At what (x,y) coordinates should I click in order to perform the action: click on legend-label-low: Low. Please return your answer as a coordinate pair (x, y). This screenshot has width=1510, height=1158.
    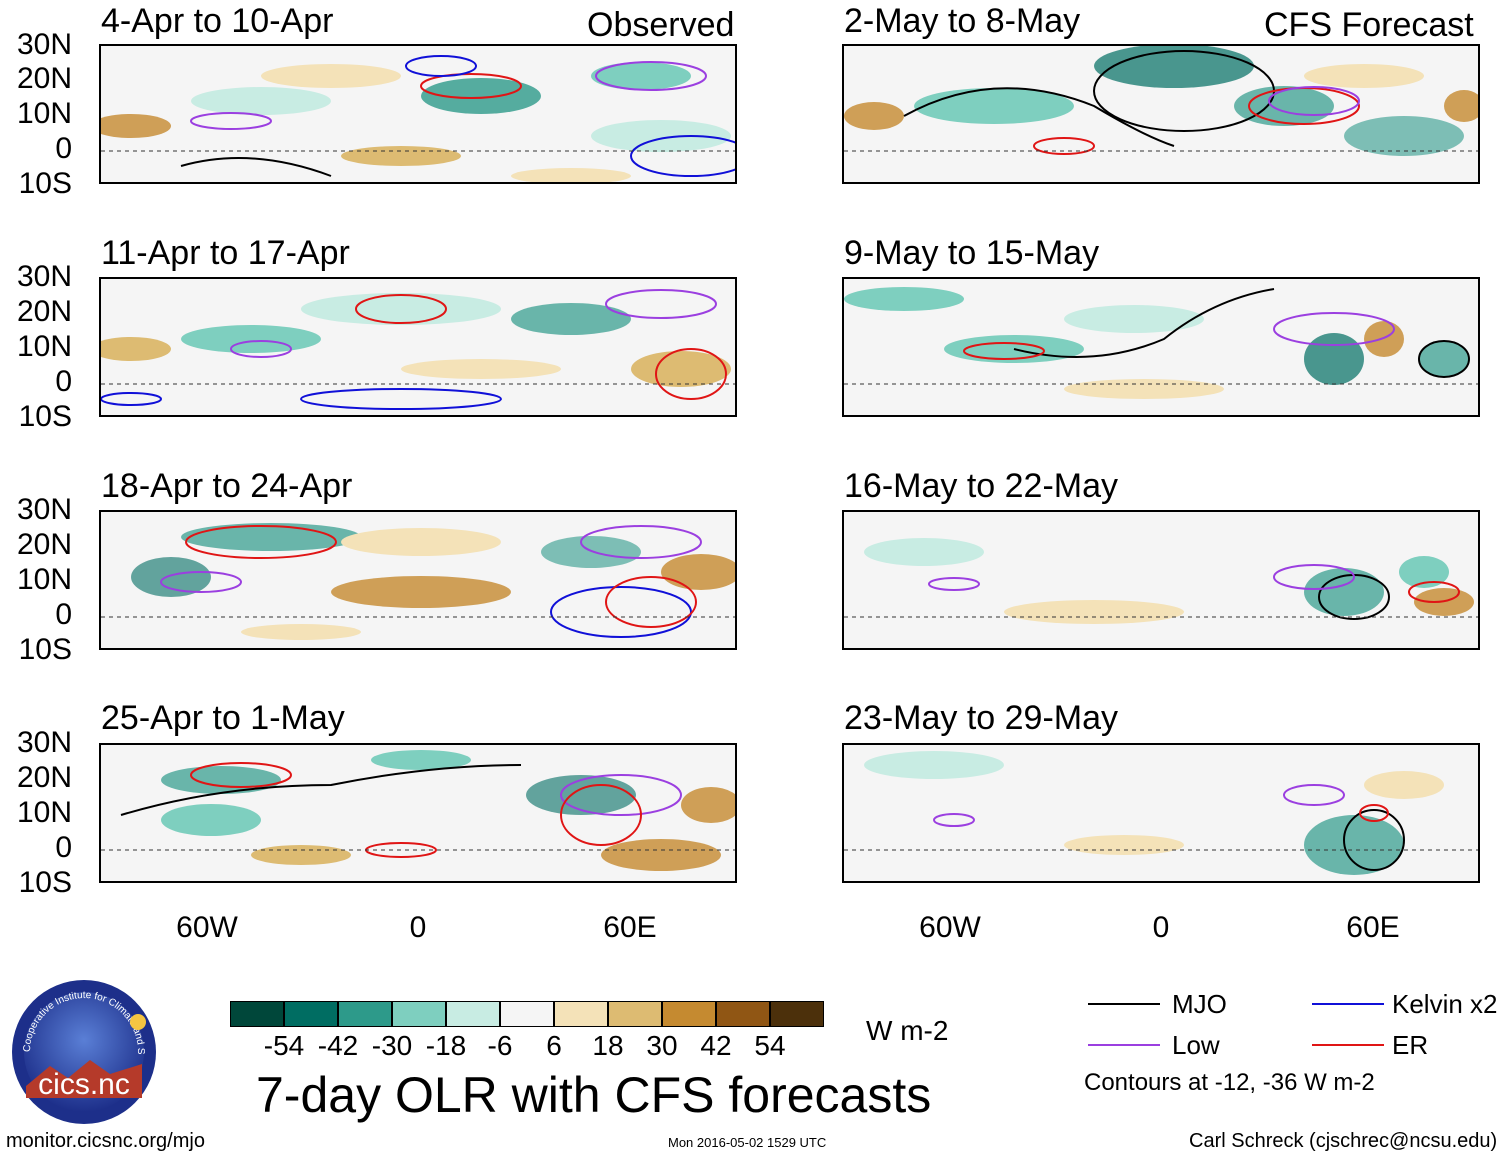
    Looking at the image, I should click on (1196, 1045).